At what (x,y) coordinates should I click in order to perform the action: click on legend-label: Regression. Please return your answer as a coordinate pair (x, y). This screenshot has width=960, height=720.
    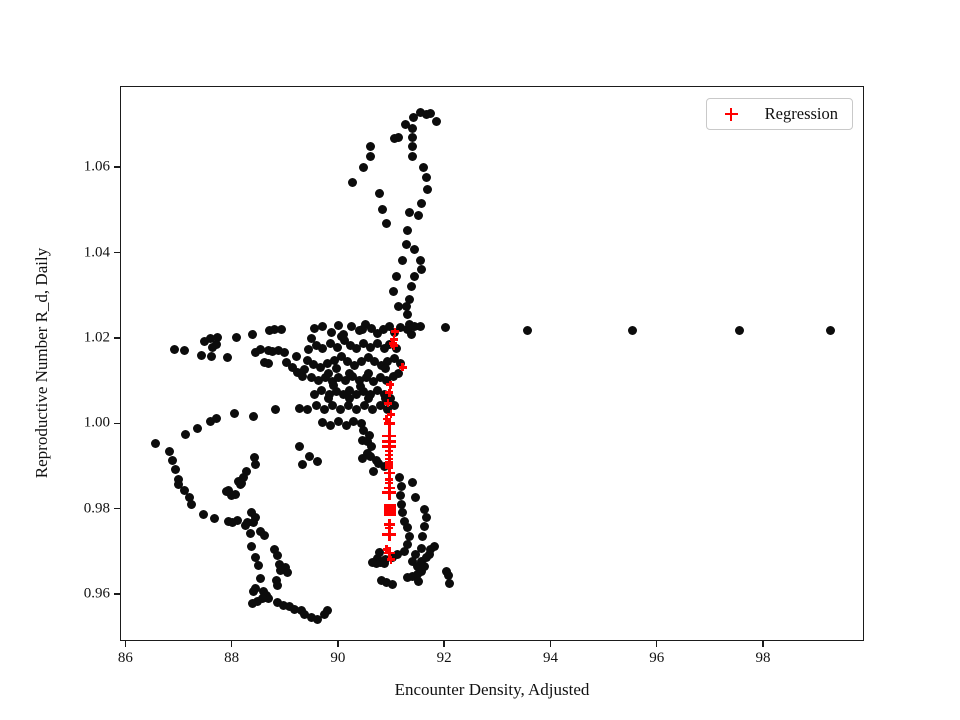
    Looking at the image, I should click on (801, 113).